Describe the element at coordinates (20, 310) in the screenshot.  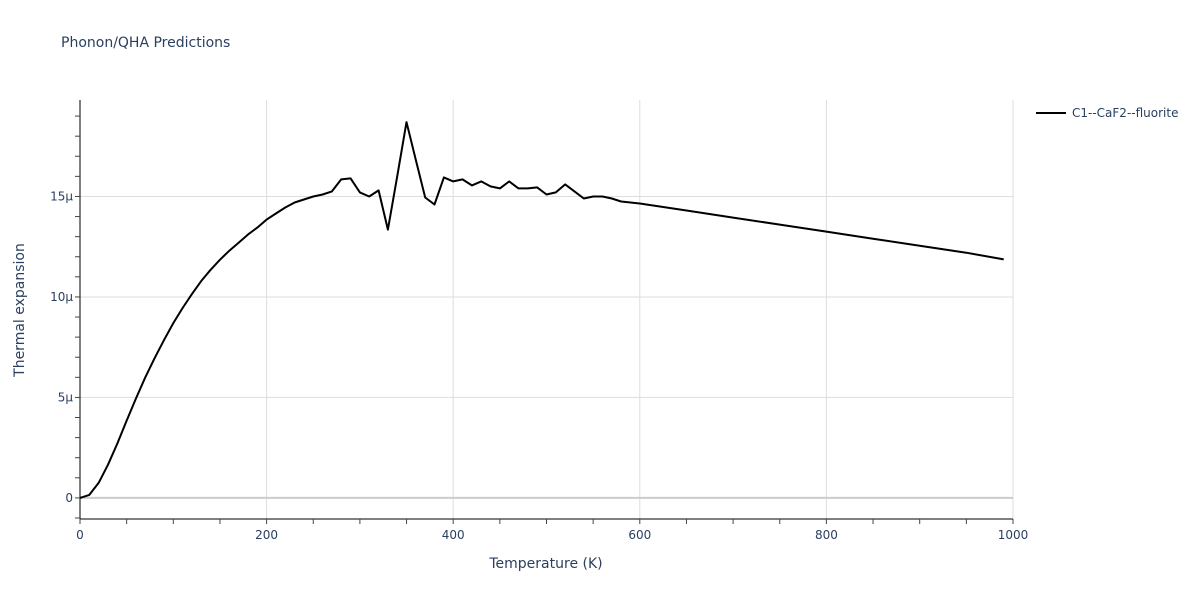
I see `y-axis-title: Thermal expansion` at that location.